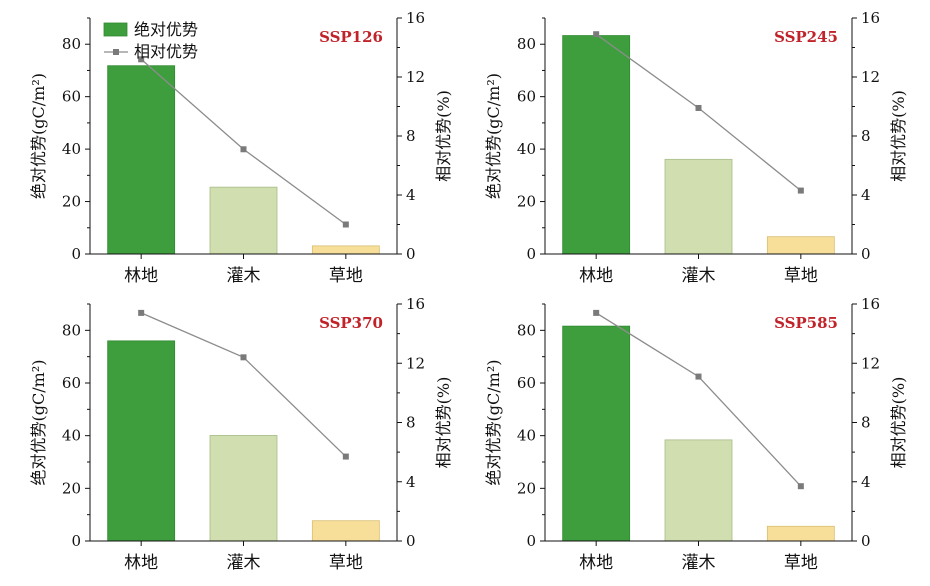 This screenshot has width=930, height=586. I want to click on scenario-label: SSP370, so click(351, 323).